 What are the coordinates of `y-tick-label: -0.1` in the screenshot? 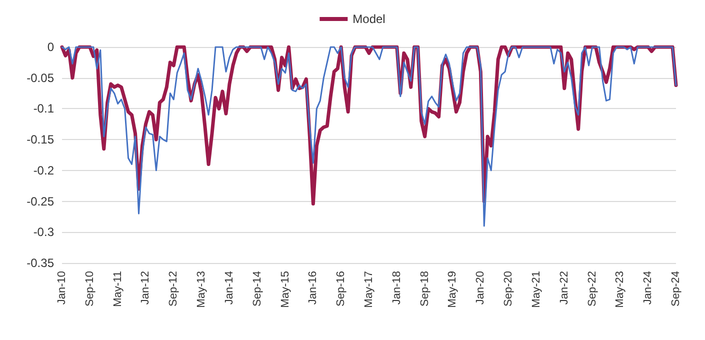 It's located at (43, 109).